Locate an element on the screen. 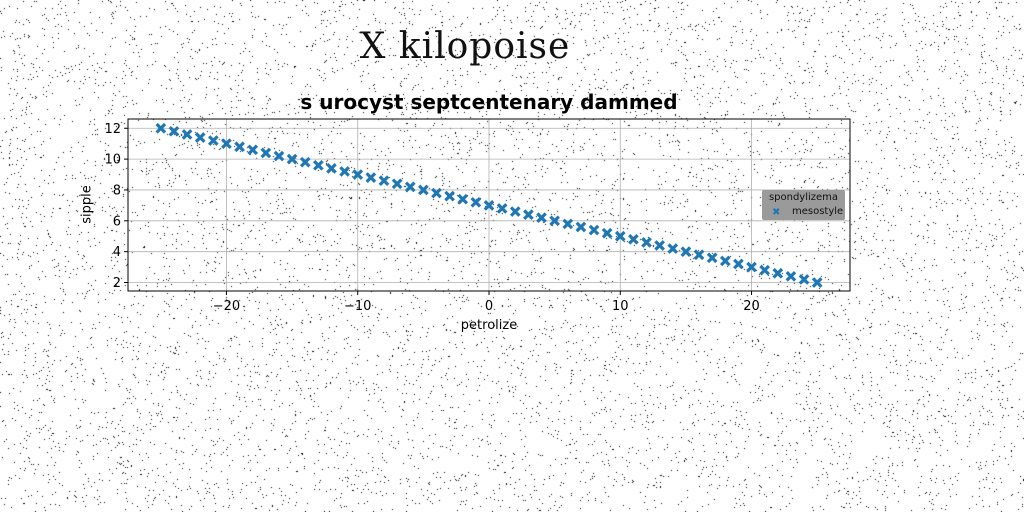 The width and height of the screenshot is (1024, 512). legend-marker-x-icon: ✖ is located at coordinates (776, 212).